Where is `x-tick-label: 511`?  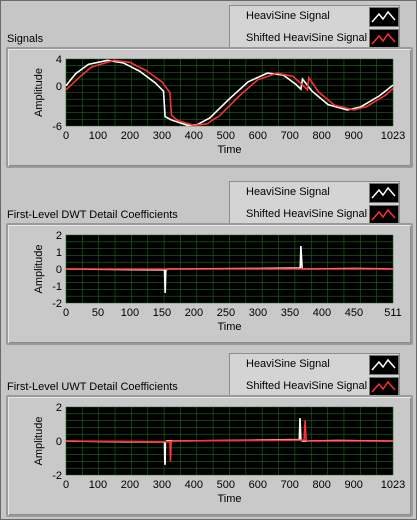
x-tick-label: 511 is located at coordinates (393, 313).